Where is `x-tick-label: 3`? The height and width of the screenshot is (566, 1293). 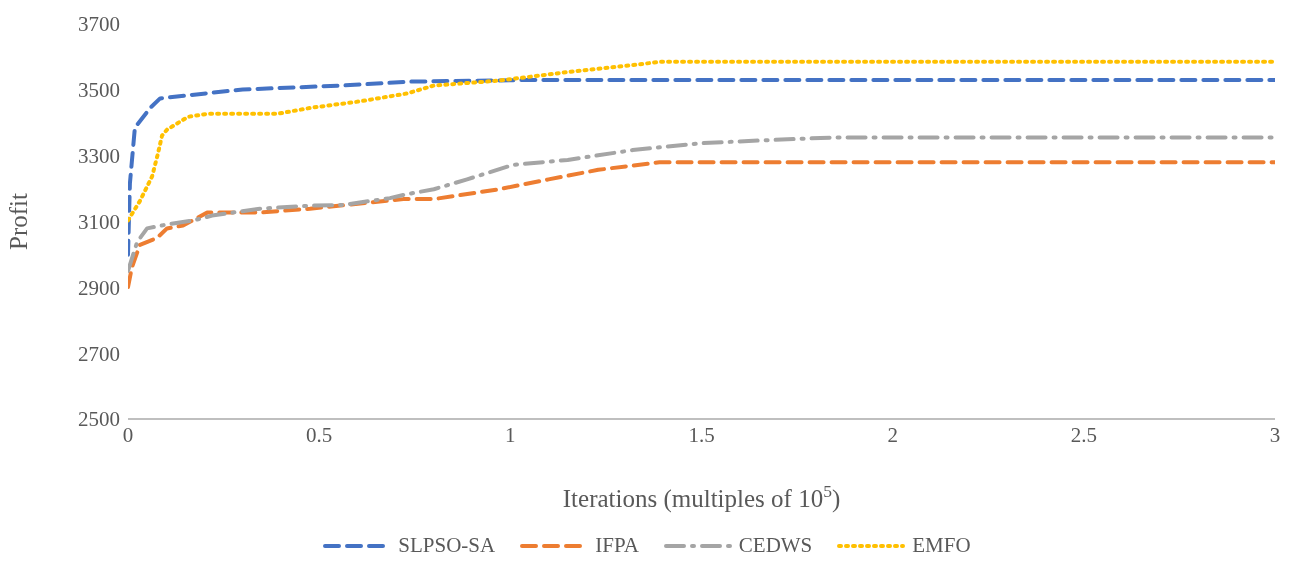 x-tick-label: 3 is located at coordinates (1275, 434).